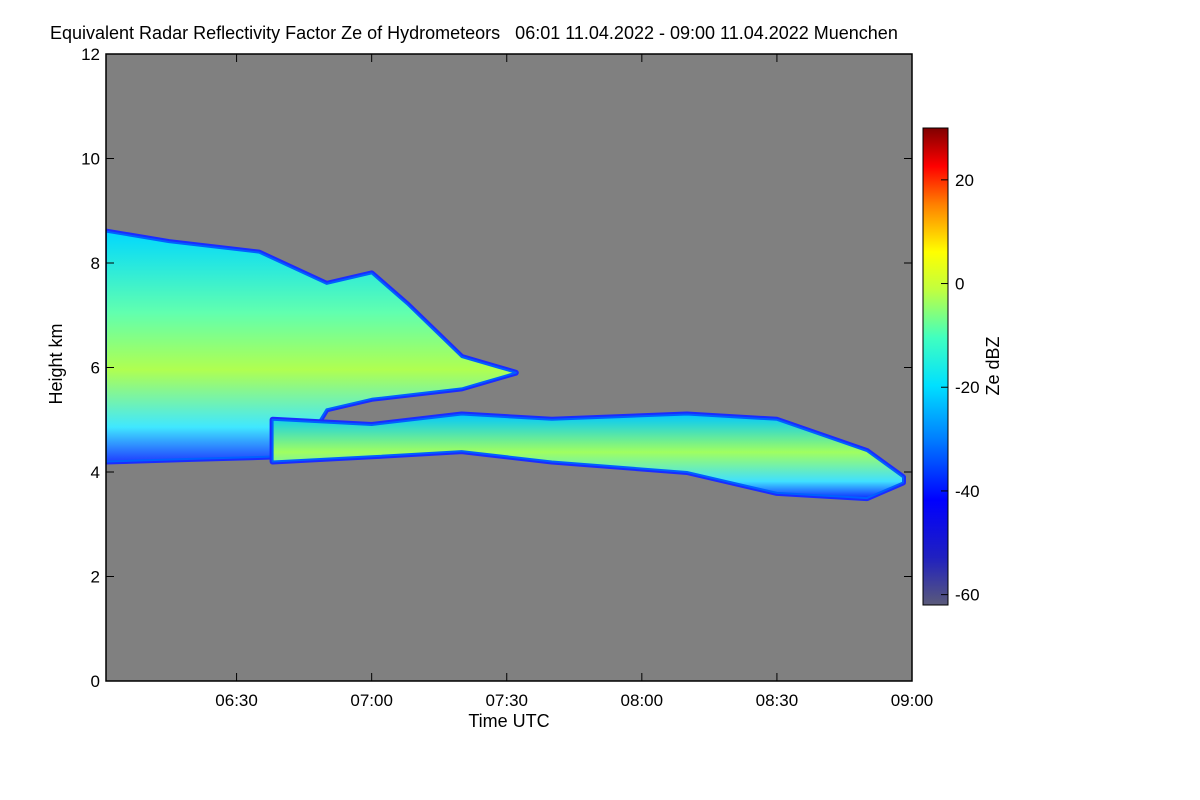 This screenshot has width=1200, height=800. I want to click on colorbar: 20 0 -20 -40 -60 Ze dBZ, so click(962, 366).